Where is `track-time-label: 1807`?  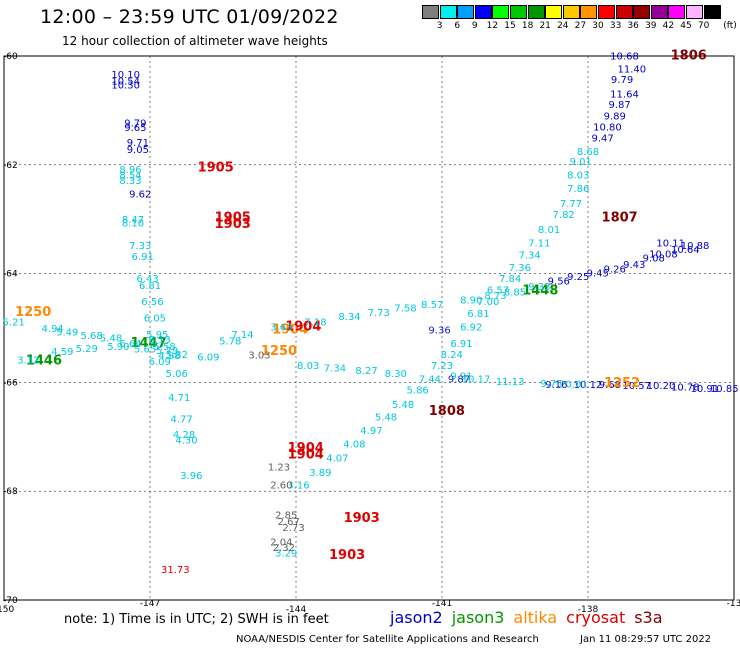 track-time-label: 1807 is located at coordinates (620, 217).